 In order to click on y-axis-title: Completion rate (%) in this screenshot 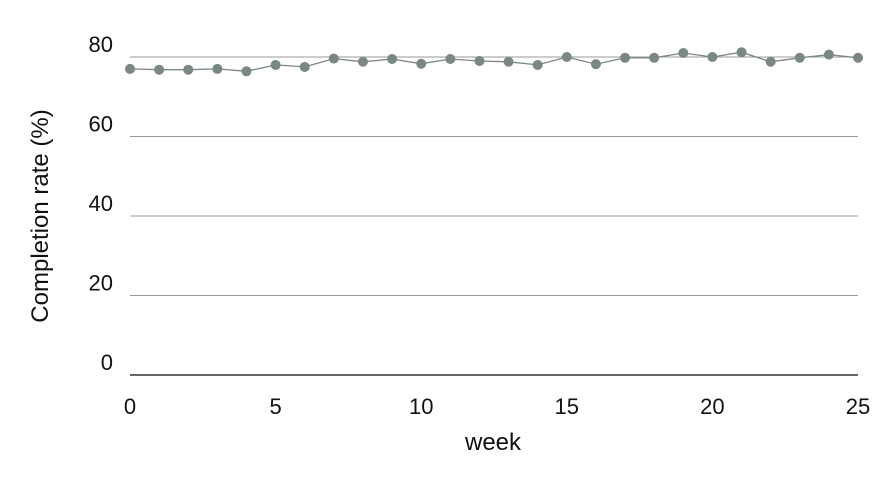, I will do `click(40, 215)`.